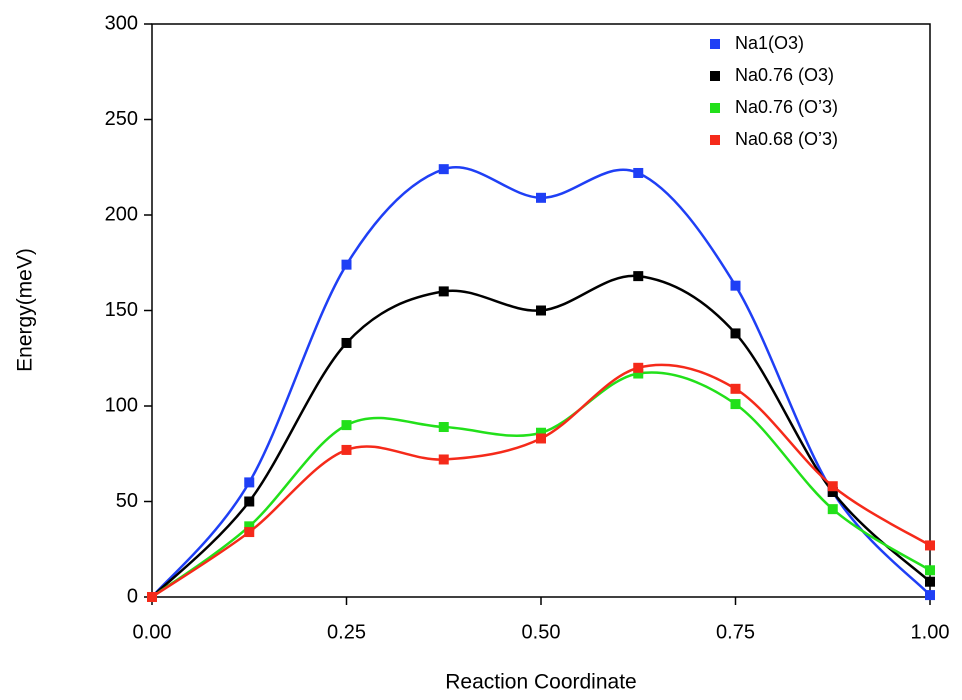 Image resolution: width=962 pixels, height=700 pixels. What do you see at coordinates (121, 119) in the screenshot?
I see `y-tick-label: 250` at bounding box center [121, 119].